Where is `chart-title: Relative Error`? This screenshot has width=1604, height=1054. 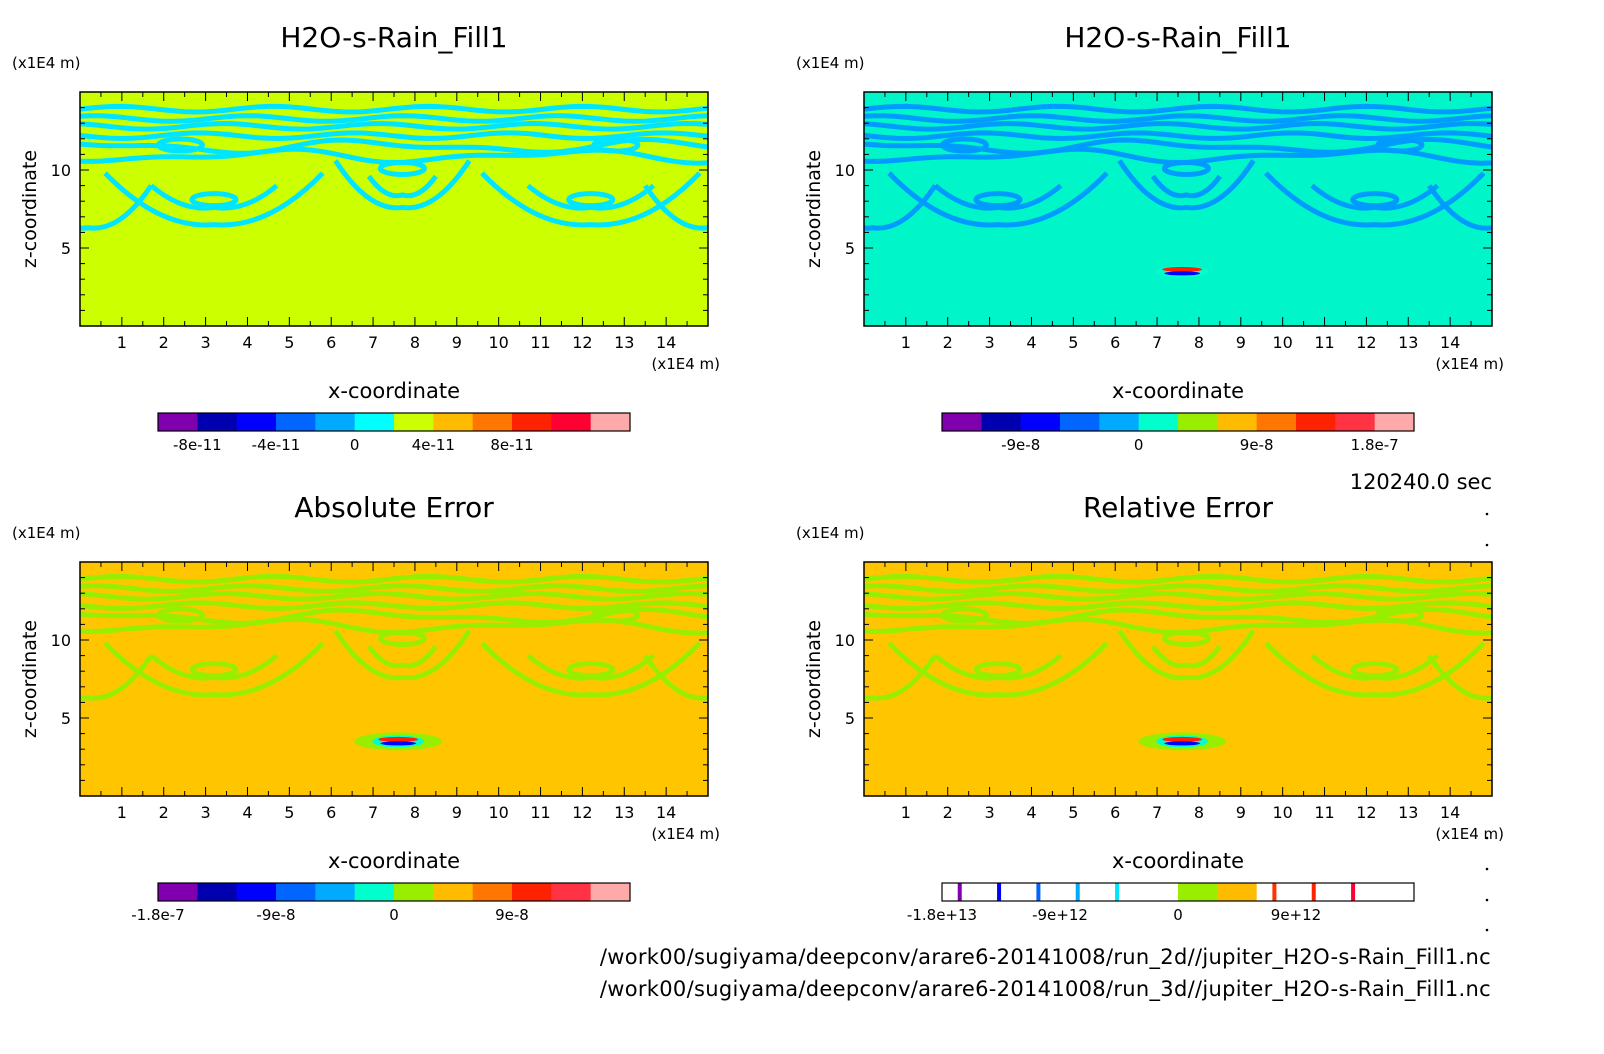
chart-title: Relative Error is located at coordinates (1178, 507).